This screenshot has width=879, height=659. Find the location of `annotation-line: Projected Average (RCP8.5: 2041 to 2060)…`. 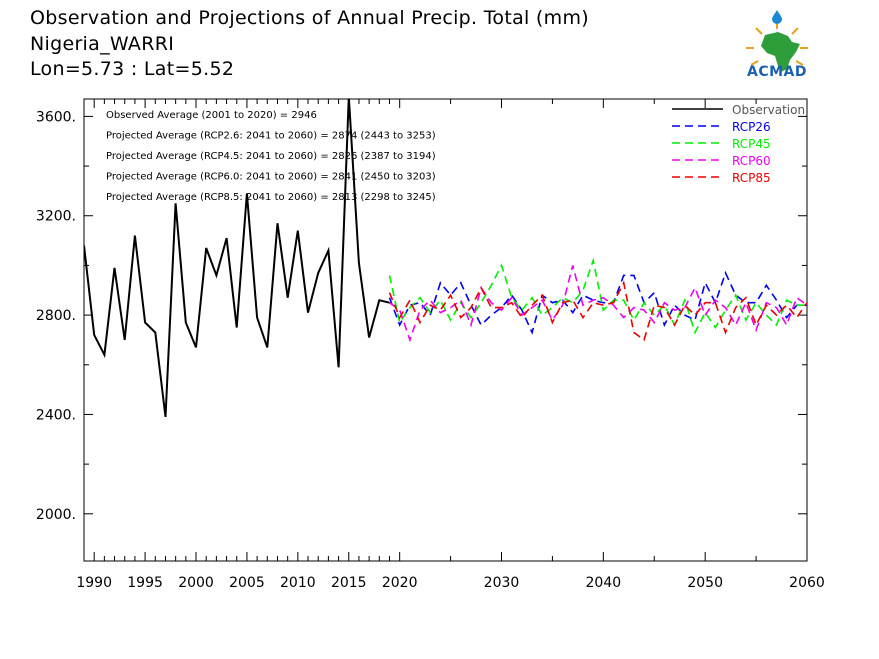

annotation-line: Projected Average (RCP8.5: 2041 to 2060)… is located at coordinates (271, 197).